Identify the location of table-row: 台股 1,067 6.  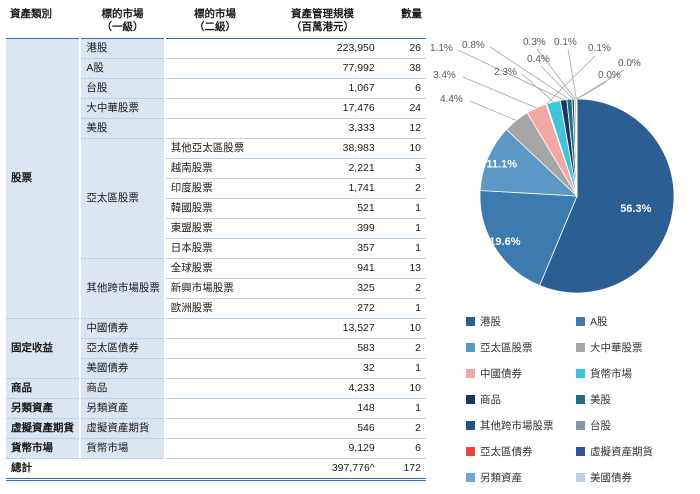
(216, 88).